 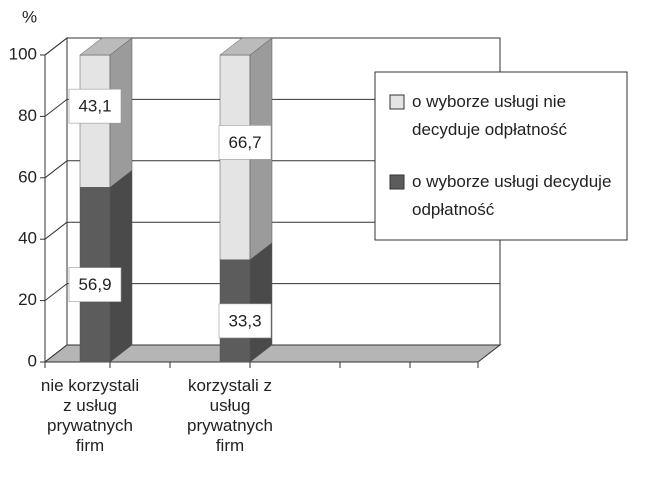 I want to click on x-tick-label: nie korzystali z usług prywatnych firm, so click(x=90, y=415).